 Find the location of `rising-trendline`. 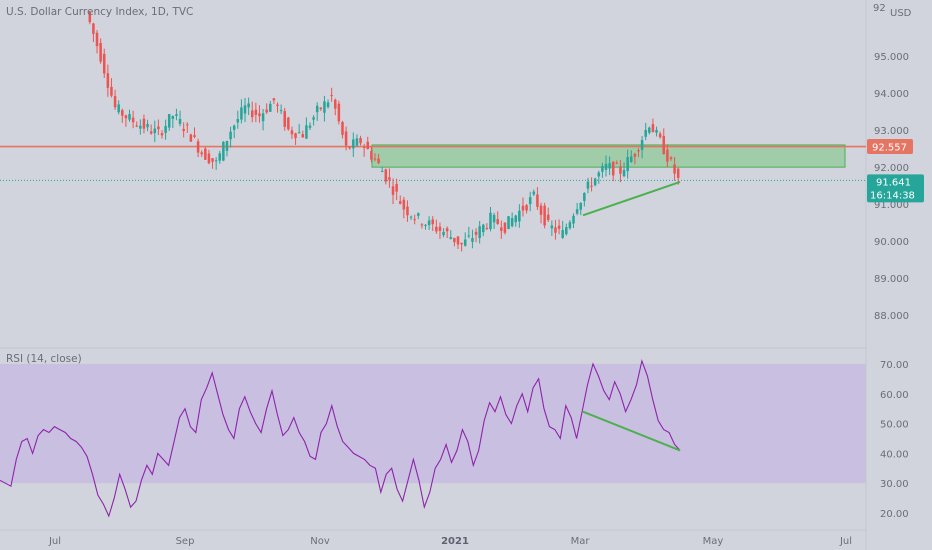

rising-trendline is located at coordinates (631, 199).